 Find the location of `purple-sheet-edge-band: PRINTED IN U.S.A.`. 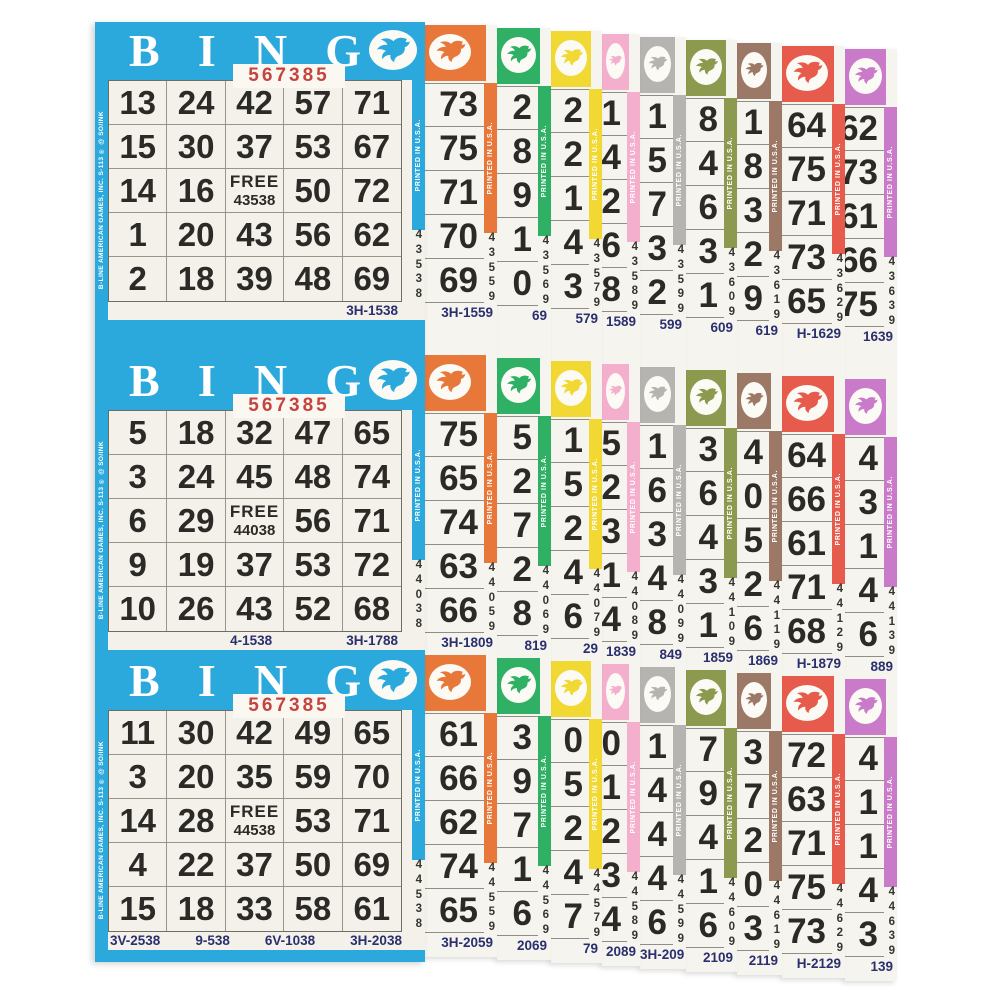

purple-sheet-edge-band: PRINTED IN U.S.A. is located at coordinates (890, 812).